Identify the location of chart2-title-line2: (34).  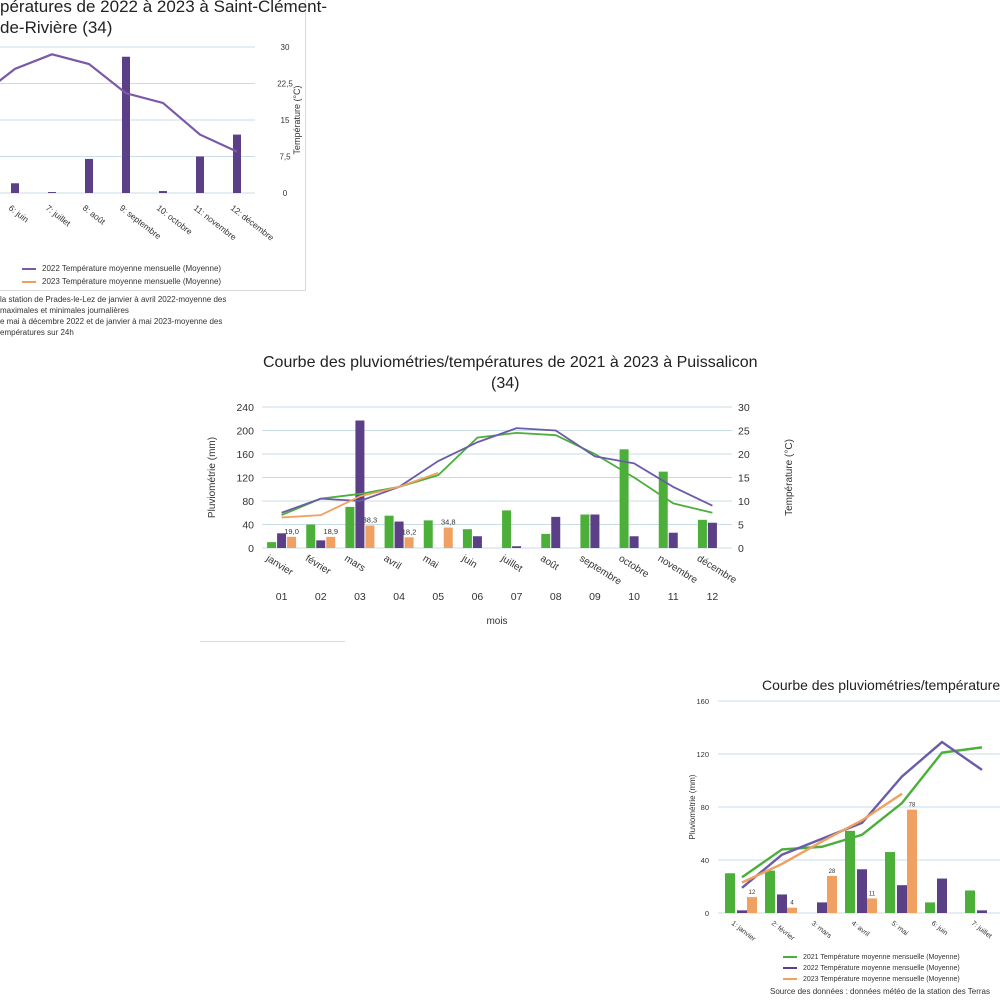
(505, 383).